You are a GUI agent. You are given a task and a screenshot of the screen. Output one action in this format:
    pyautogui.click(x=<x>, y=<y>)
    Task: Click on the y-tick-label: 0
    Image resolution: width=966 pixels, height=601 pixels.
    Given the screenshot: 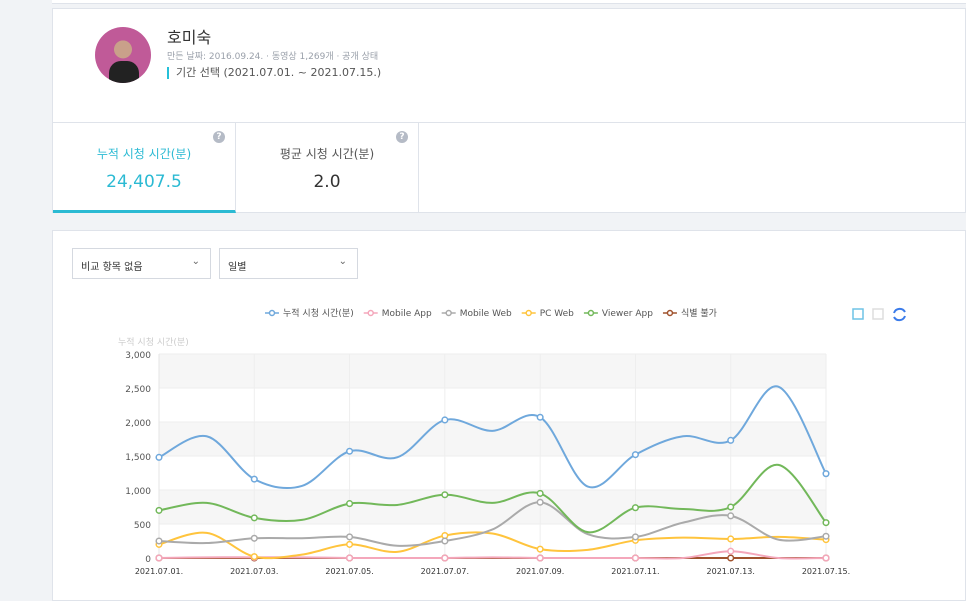 What is the action you would take?
    pyautogui.click(x=148, y=560)
    